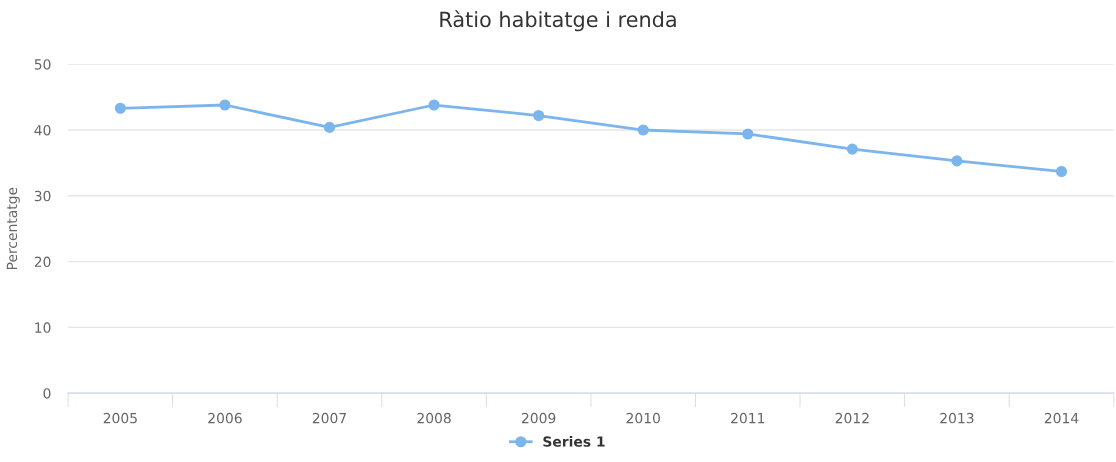 The width and height of the screenshot is (1116, 462). Describe the element at coordinates (47, 393) in the screenshot. I see `y-tick-label: 0` at that location.